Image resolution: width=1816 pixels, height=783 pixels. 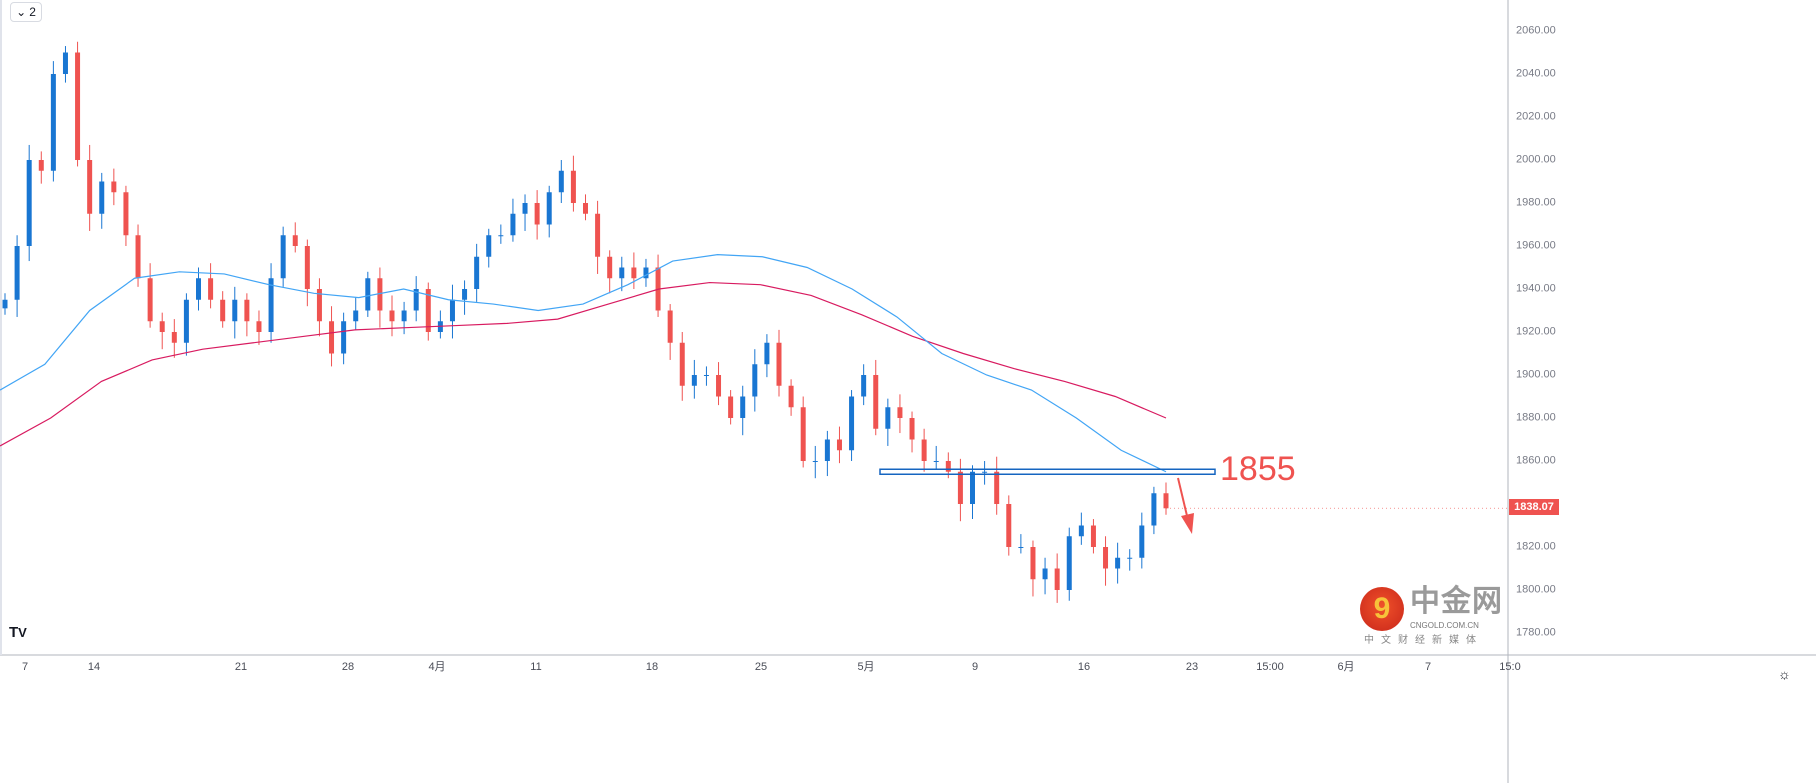 I want to click on y-tick-label: 1920.00, so click(x=1536, y=331).